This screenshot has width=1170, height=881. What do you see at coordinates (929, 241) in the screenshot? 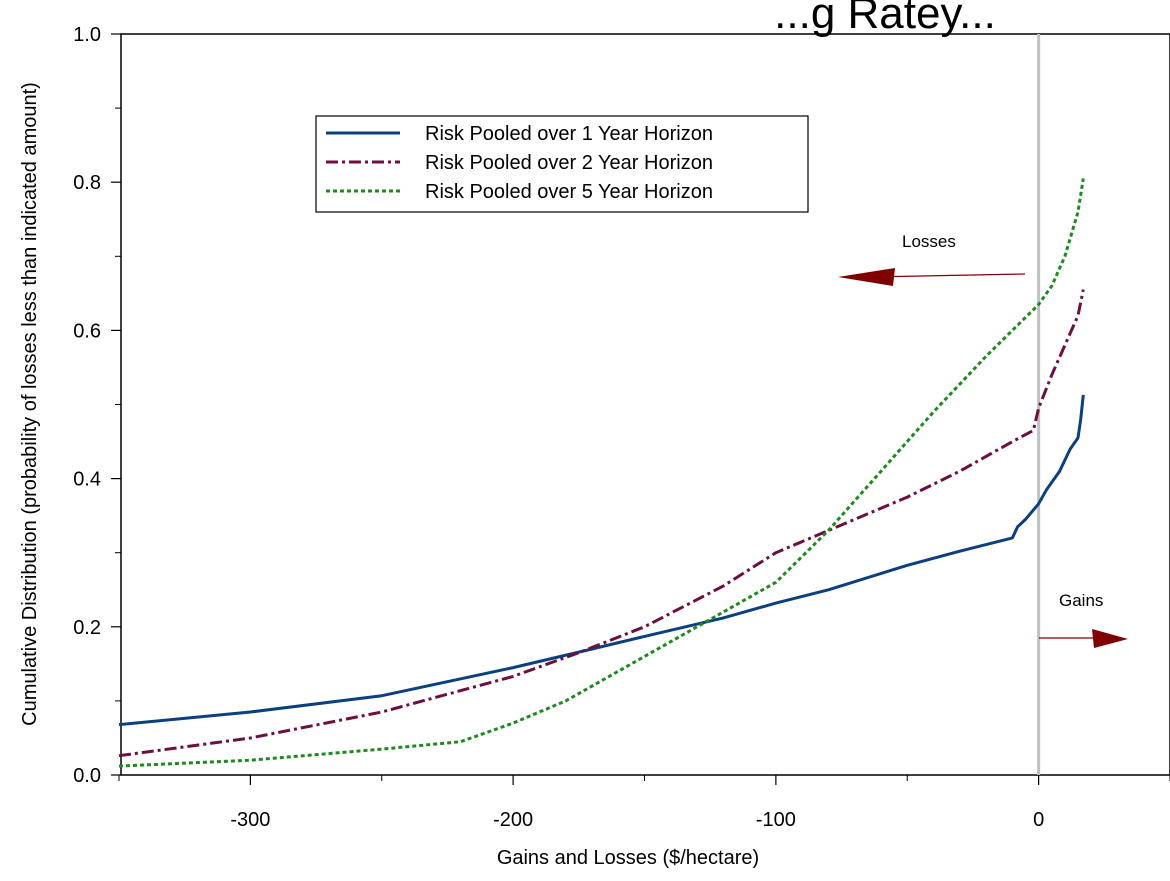
I see `losses-label: Losses` at bounding box center [929, 241].